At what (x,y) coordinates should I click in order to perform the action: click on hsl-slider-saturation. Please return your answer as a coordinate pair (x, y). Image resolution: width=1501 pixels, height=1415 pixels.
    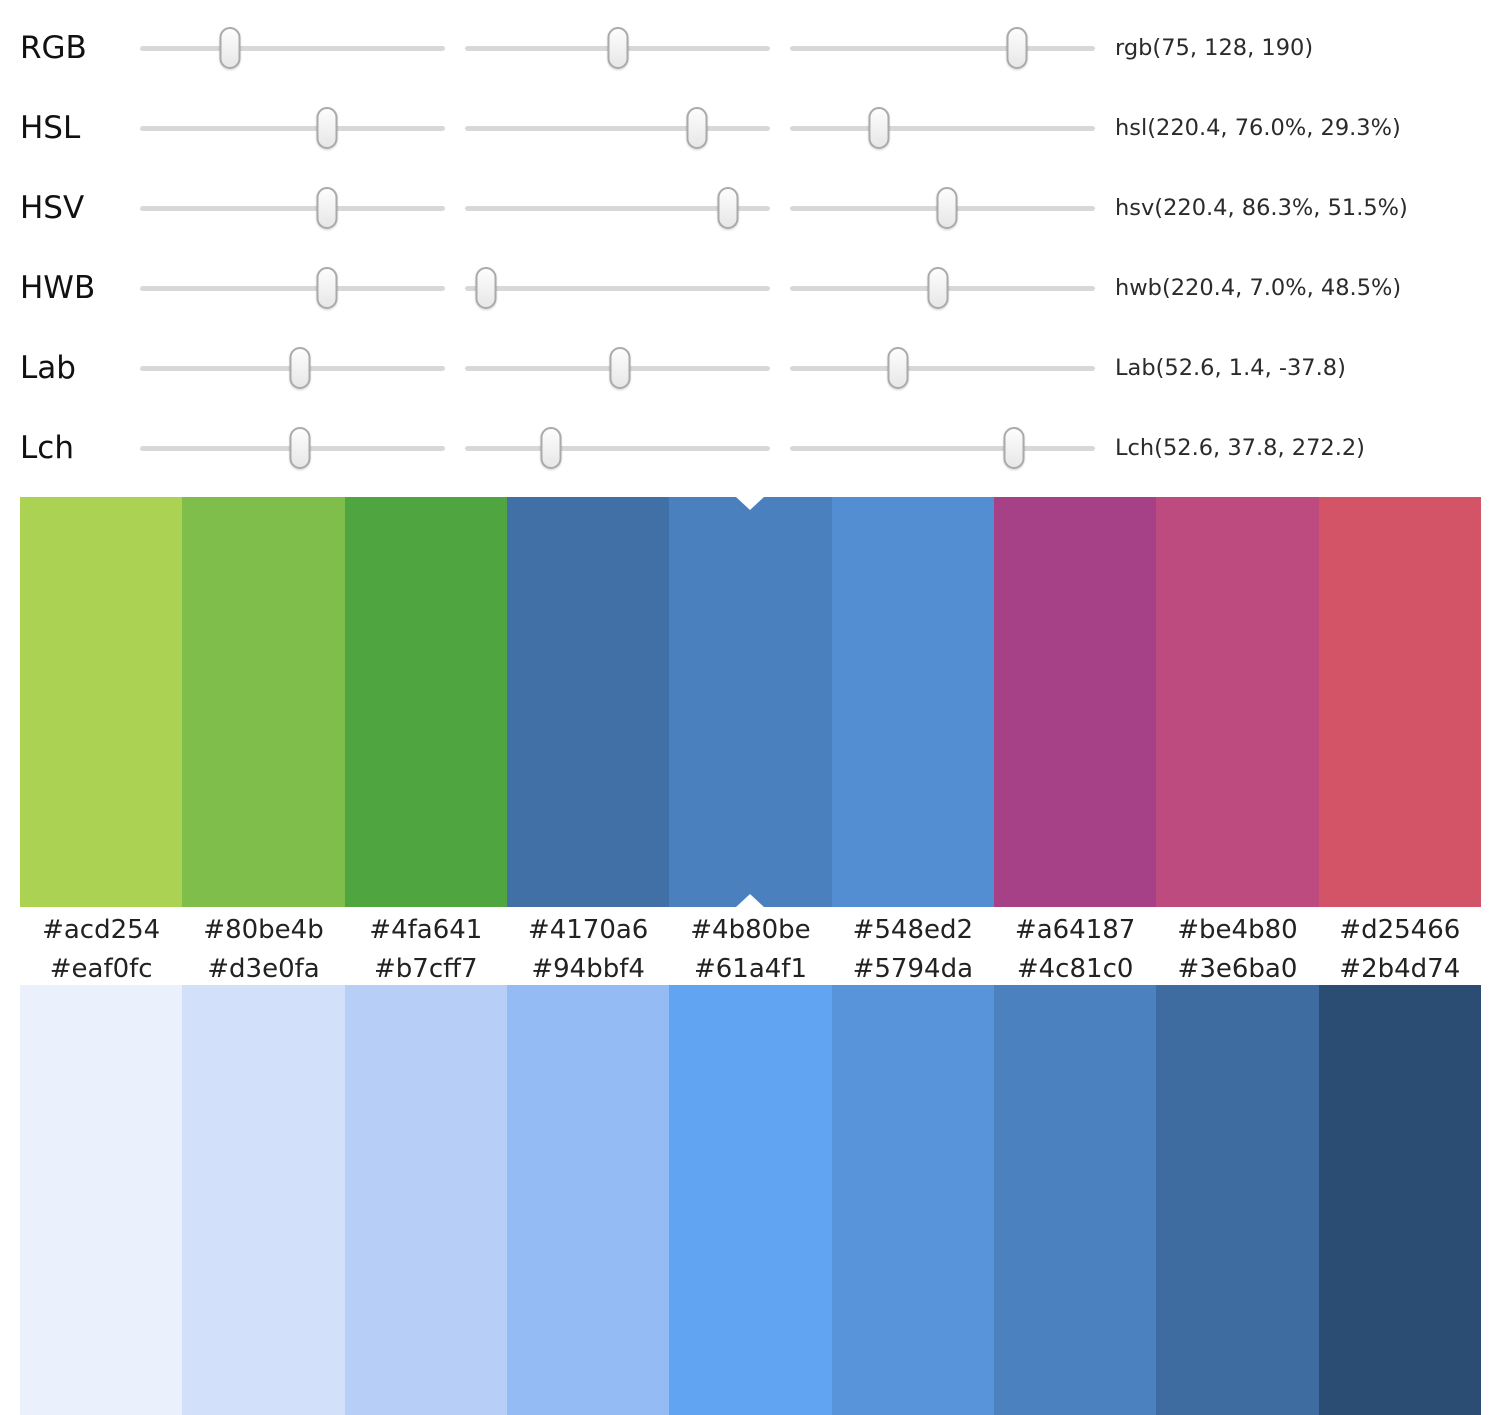
    Looking at the image, I should click on (617, 128).